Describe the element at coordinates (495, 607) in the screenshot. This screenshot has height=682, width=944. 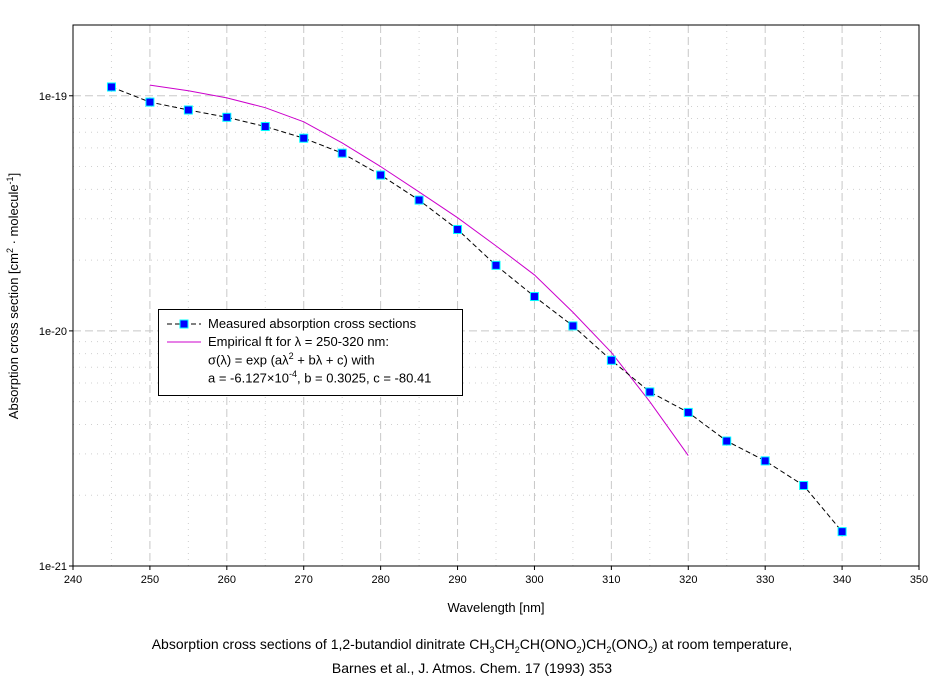
I see `x-axis-label: Wavelength [nm]` at that location.